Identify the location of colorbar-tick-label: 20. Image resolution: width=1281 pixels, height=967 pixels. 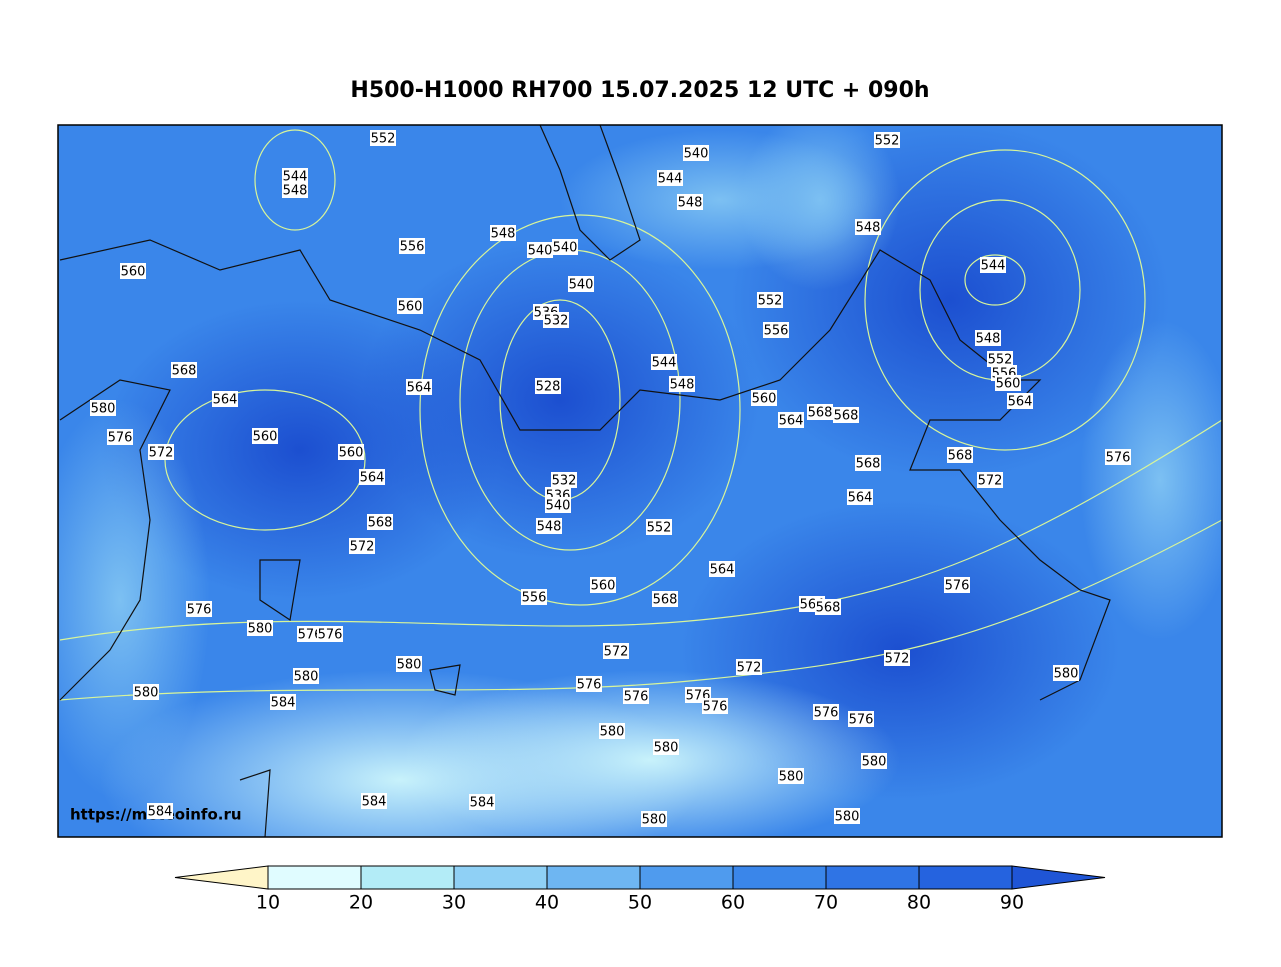
(361, 903).